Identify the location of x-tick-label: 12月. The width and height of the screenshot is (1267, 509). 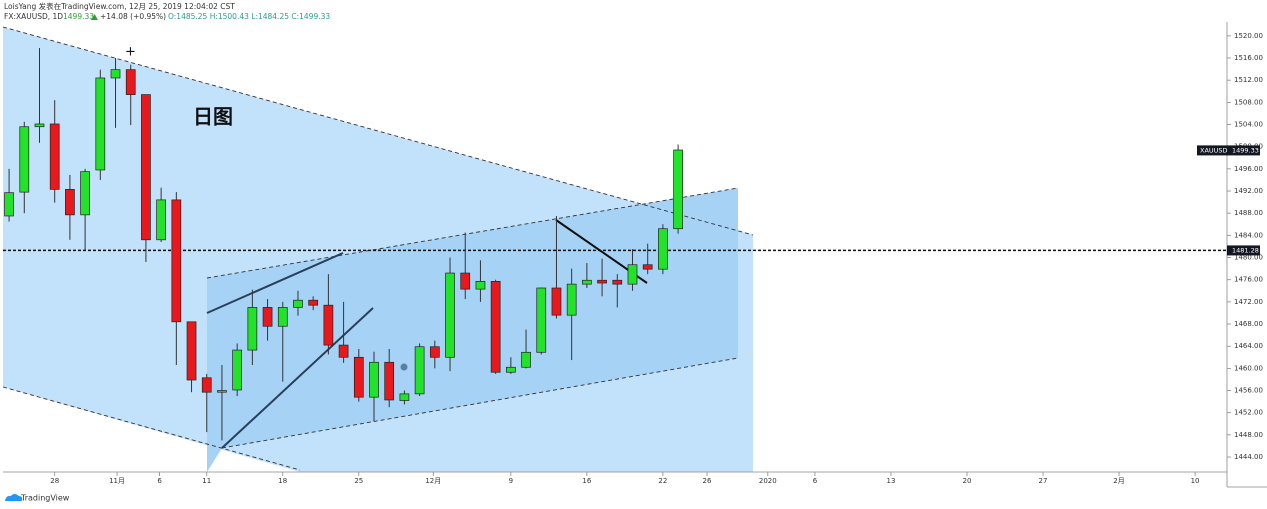
(433, 481).